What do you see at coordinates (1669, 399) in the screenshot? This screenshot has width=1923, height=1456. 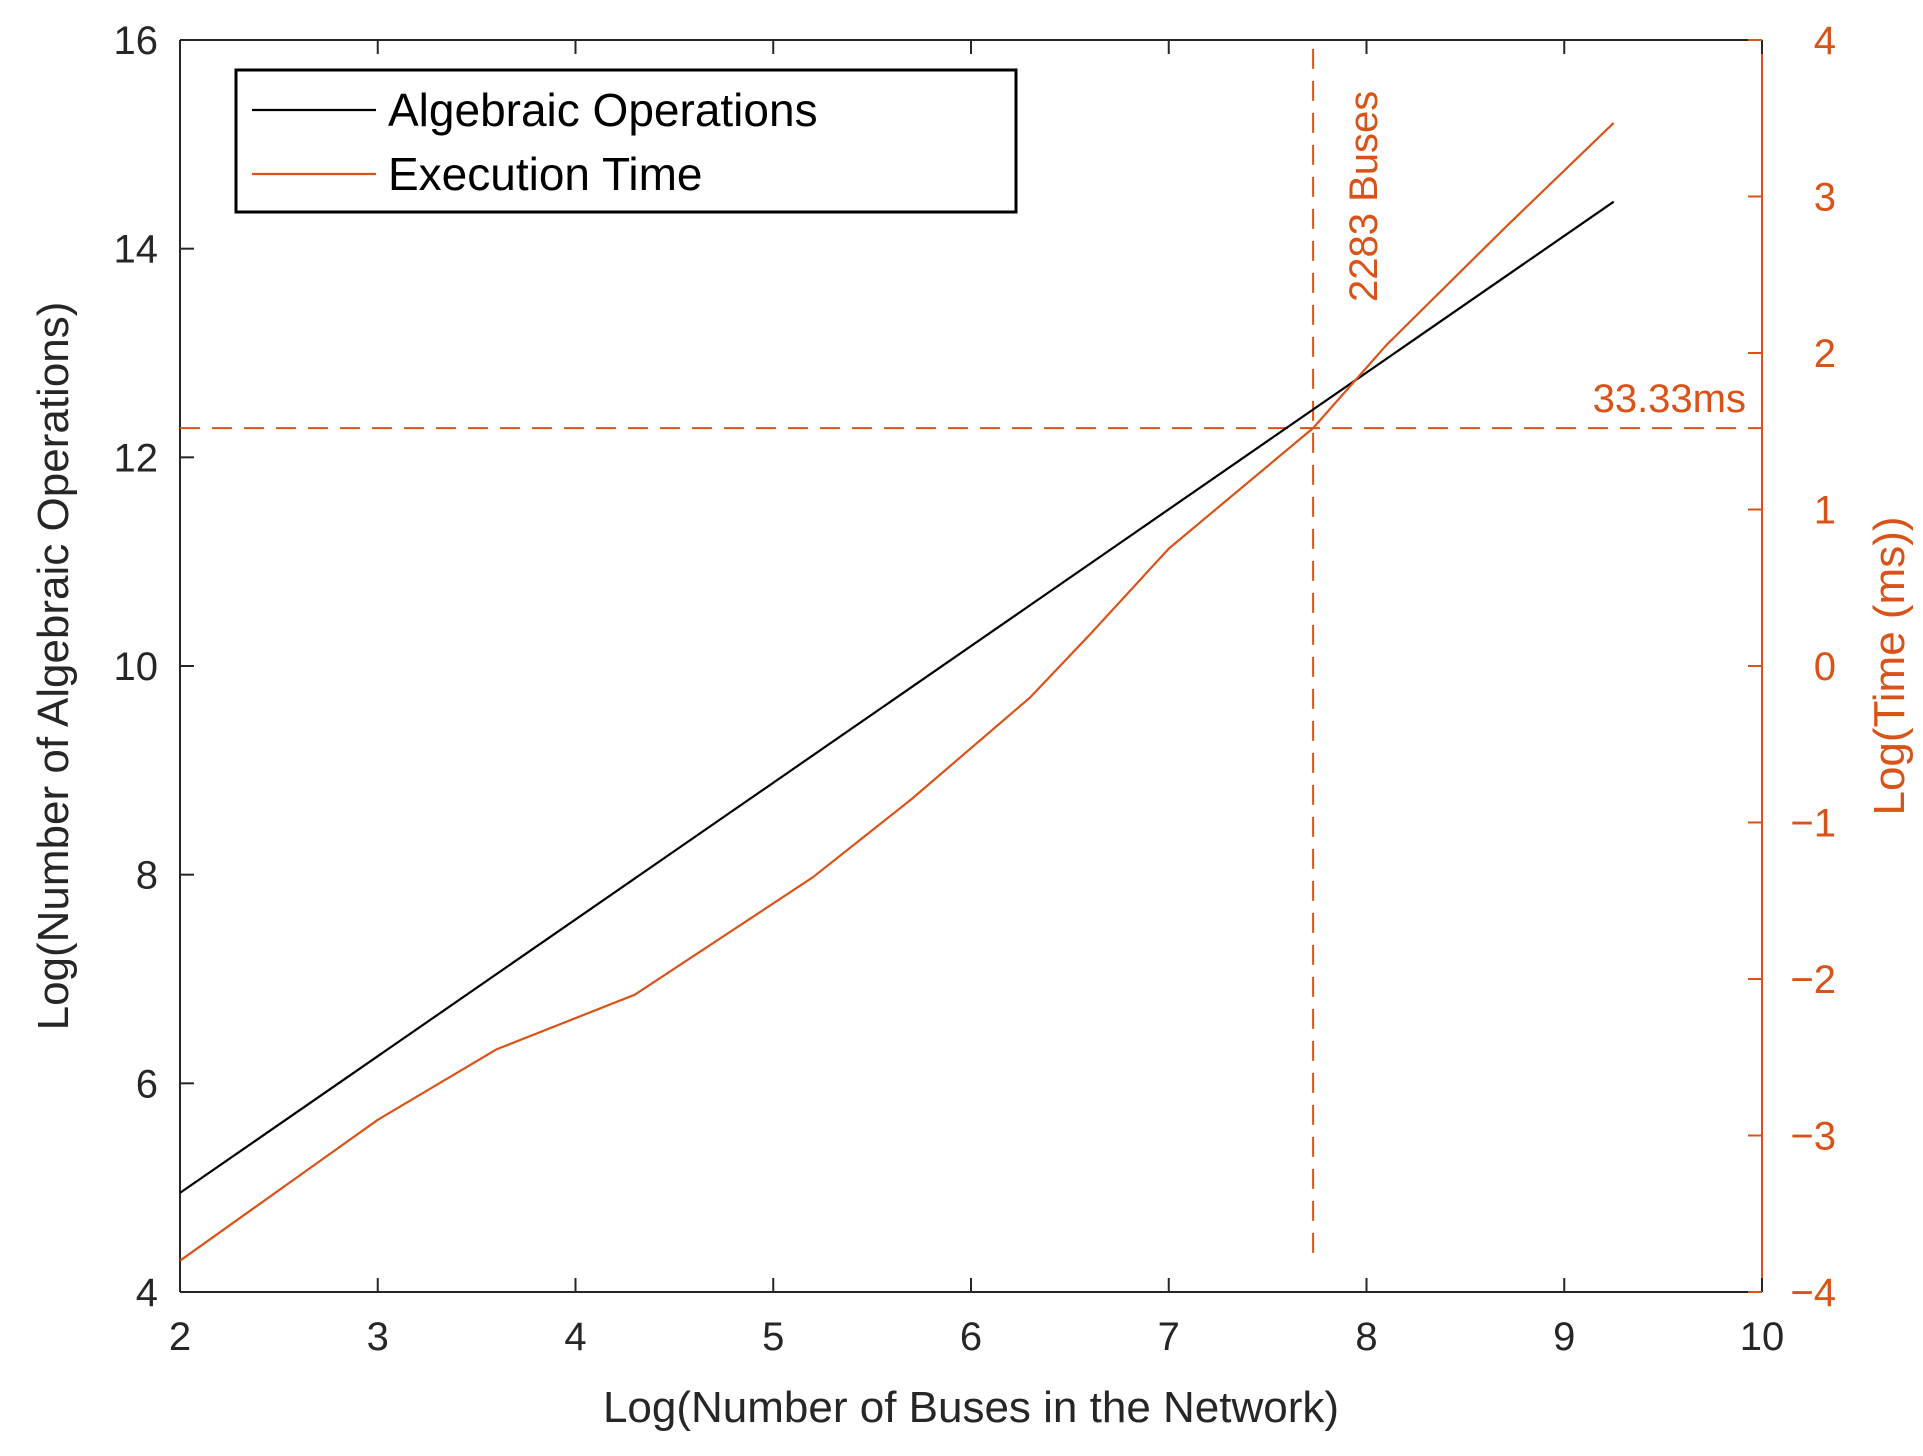 I see `annotation-time-label: 33.33ms` at bounding box center [1669, 399].